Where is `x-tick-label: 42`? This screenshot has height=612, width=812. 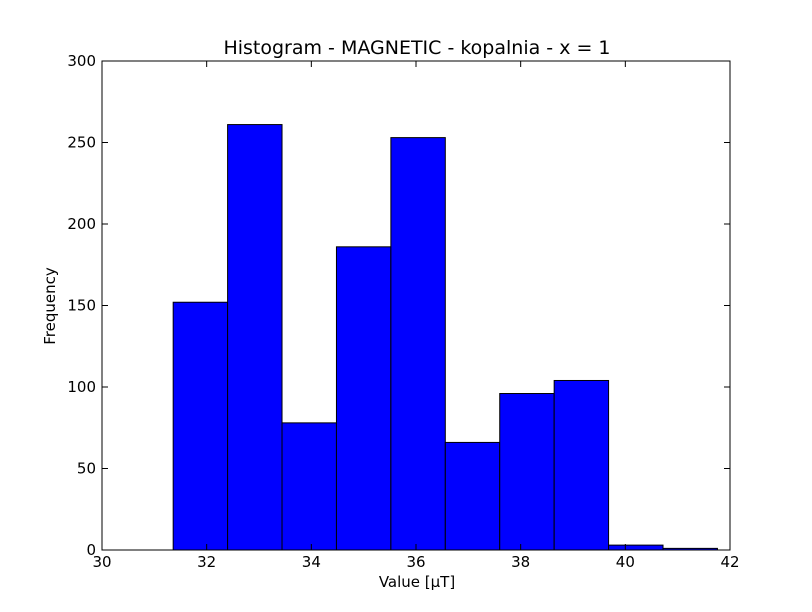 x-tick-label: 42 is located at coordinates (729, 562).